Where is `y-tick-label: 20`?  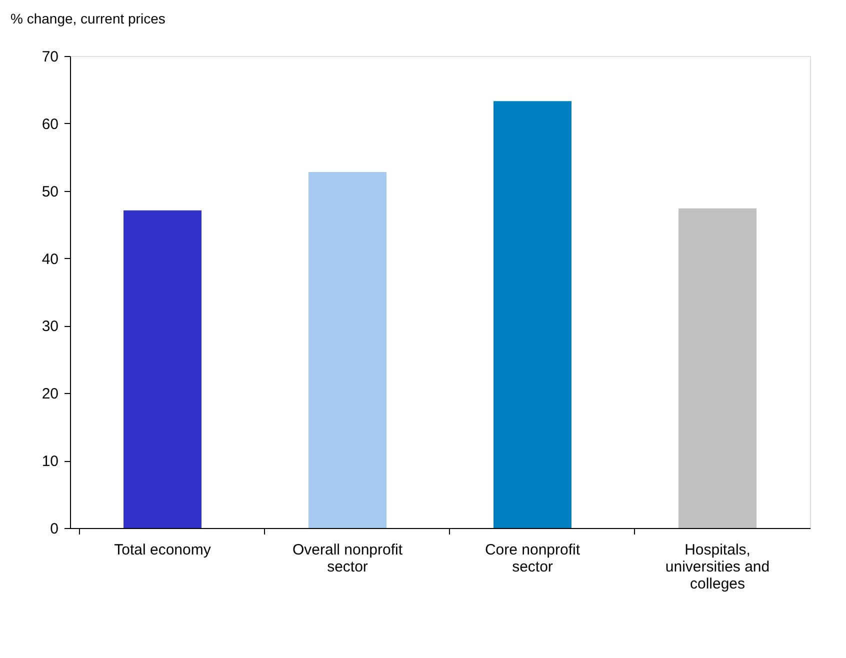 y-tick-label: 20 is located at coordinates (50, 394).